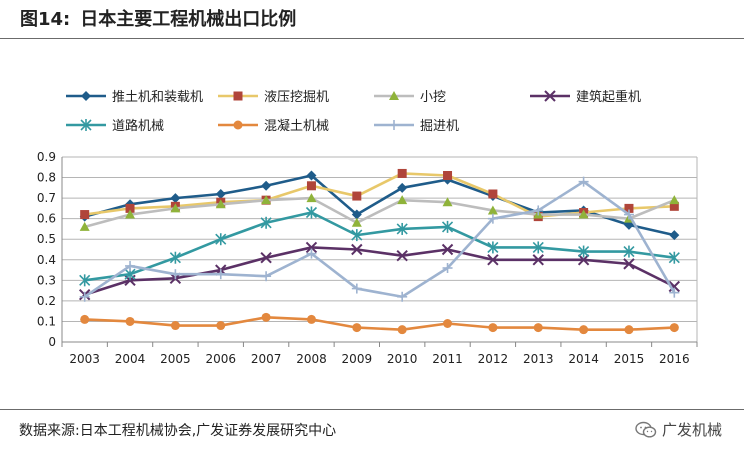  Describe the element at coordinates (138, 126) in the screenshot. I see `legend-label: 道路机械` at that location.